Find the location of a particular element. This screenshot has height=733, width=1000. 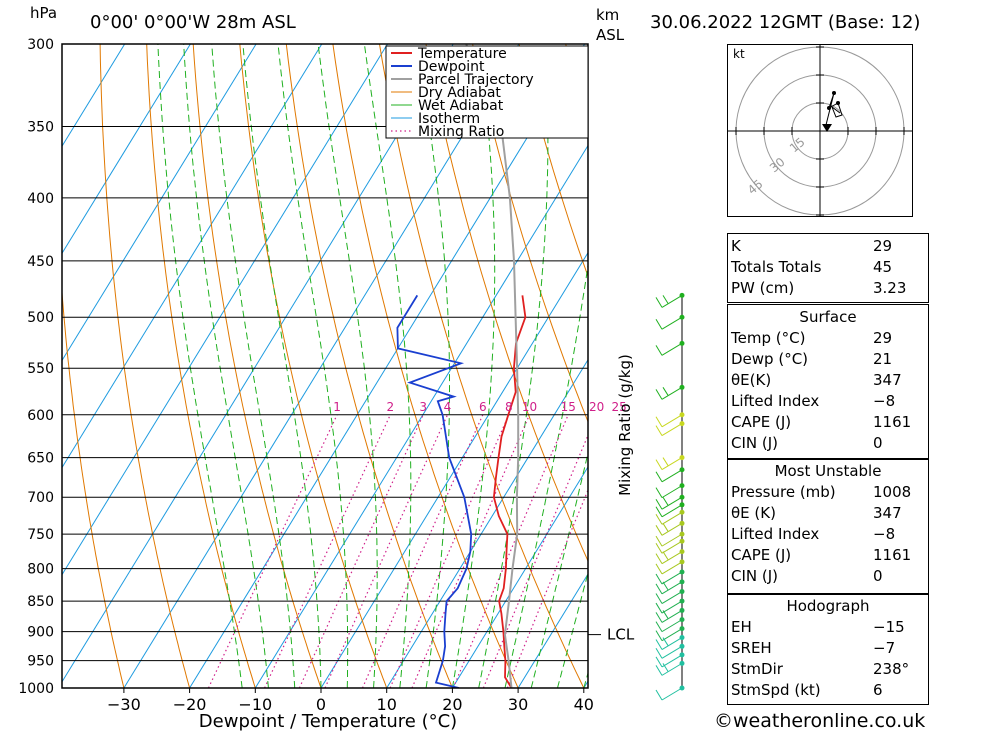

pressure-tick-label: 400 is located at coordinates (40, 199).